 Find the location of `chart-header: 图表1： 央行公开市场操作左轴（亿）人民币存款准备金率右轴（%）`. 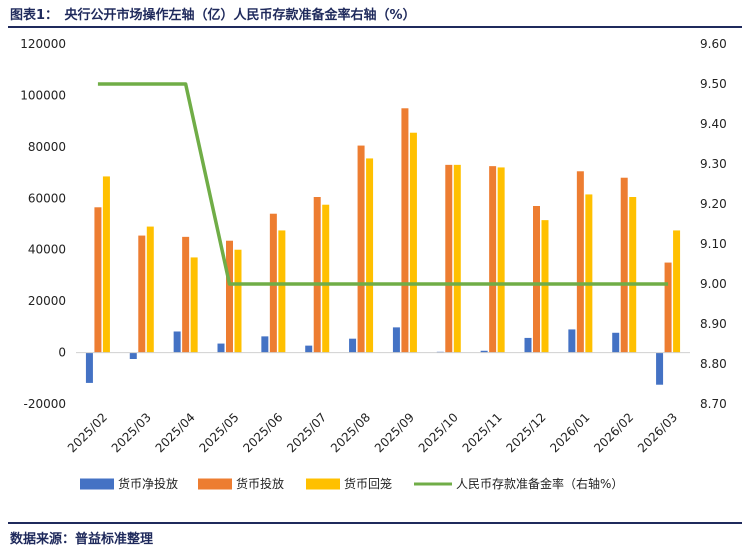

chart-header: 图表1： 央行公开市场操作左轴（亿）人民币存款准备金率右轴（%） is located at coordinates (374, 15).